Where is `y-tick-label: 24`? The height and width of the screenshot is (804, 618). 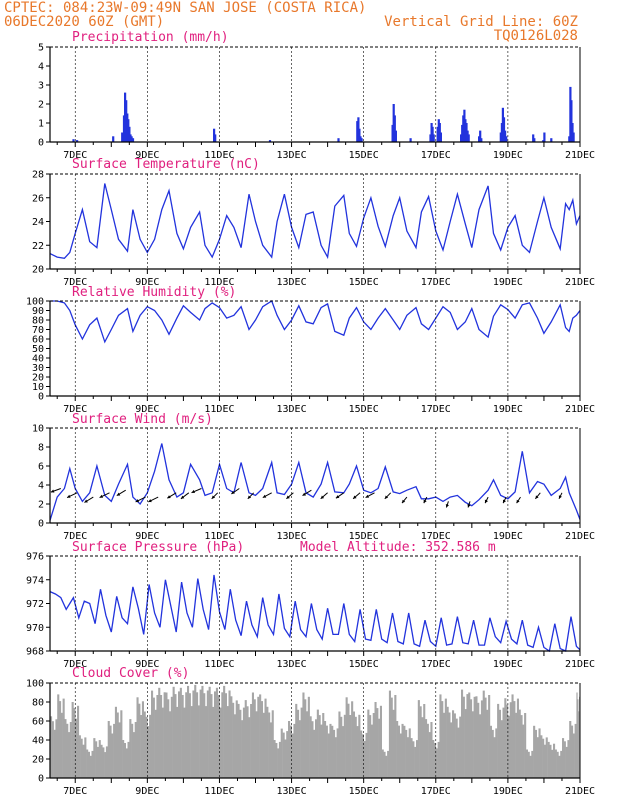 y-tick-label: 24 is located at coordinates (38, 222).